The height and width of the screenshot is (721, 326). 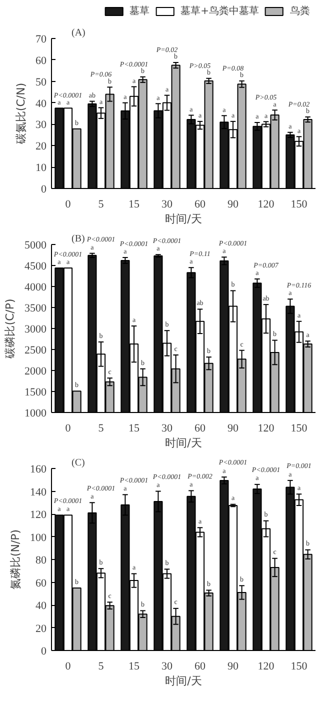 I want to click on y-tick-label: 120, so click(x=38, y=515).